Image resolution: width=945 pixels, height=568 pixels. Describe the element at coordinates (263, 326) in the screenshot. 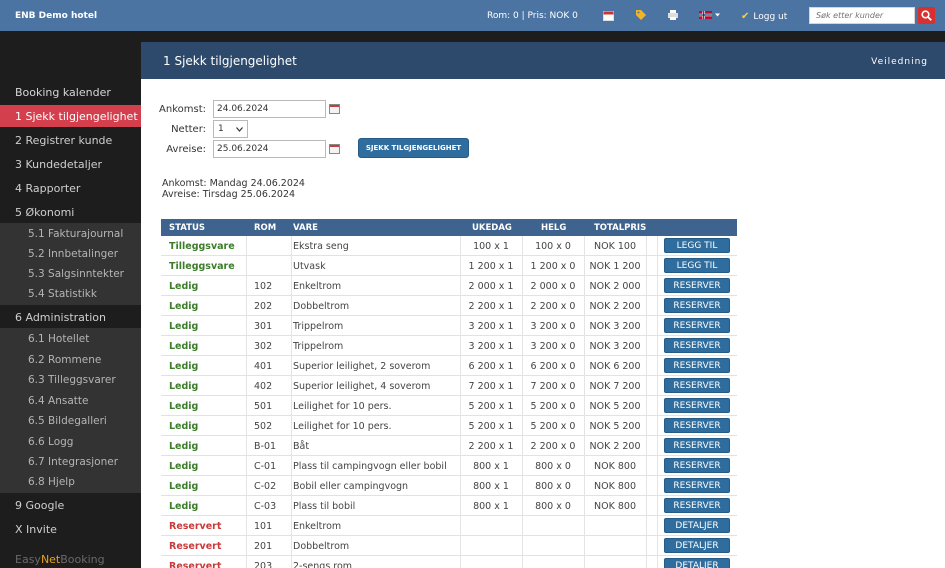

I see `cell-room: 301` at that location.